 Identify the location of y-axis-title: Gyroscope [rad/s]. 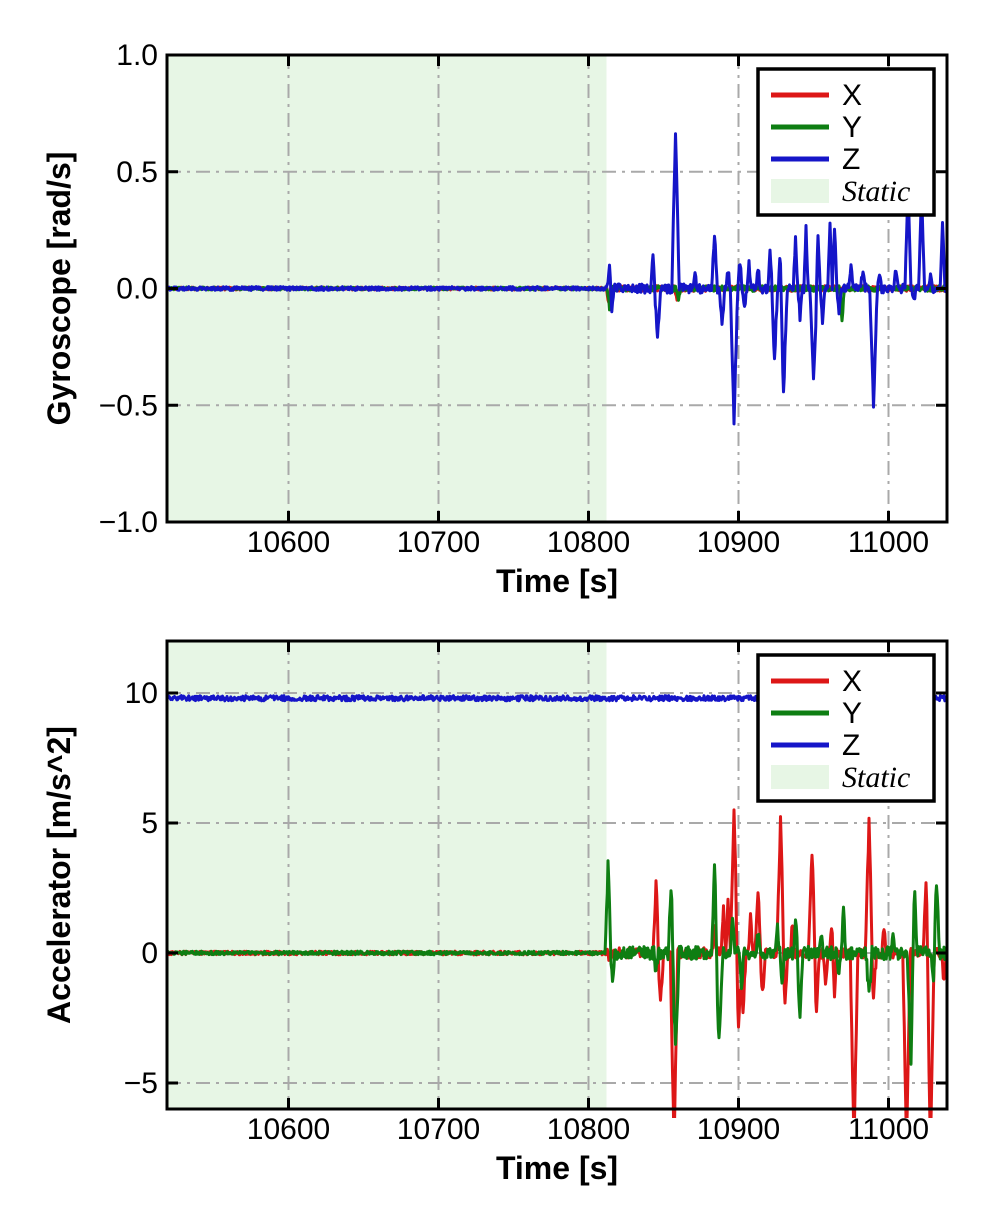
(59, 289).